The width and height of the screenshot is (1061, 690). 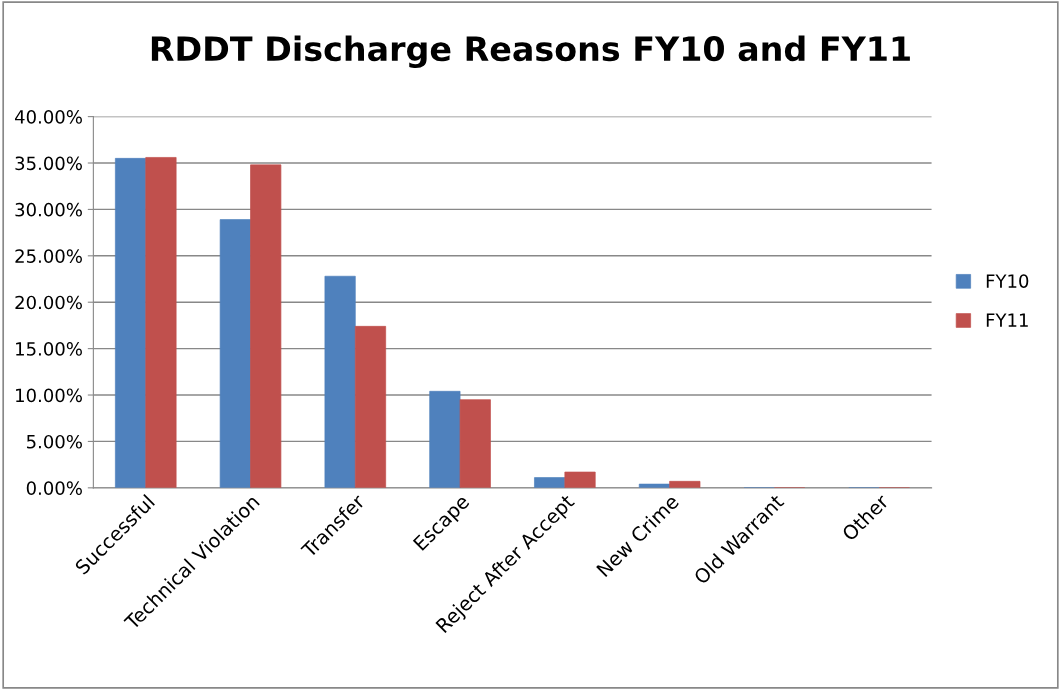 I want to click on chart-title: RDDT Discharge Reasons FY10 and FY11, so click(x=530, y=52).